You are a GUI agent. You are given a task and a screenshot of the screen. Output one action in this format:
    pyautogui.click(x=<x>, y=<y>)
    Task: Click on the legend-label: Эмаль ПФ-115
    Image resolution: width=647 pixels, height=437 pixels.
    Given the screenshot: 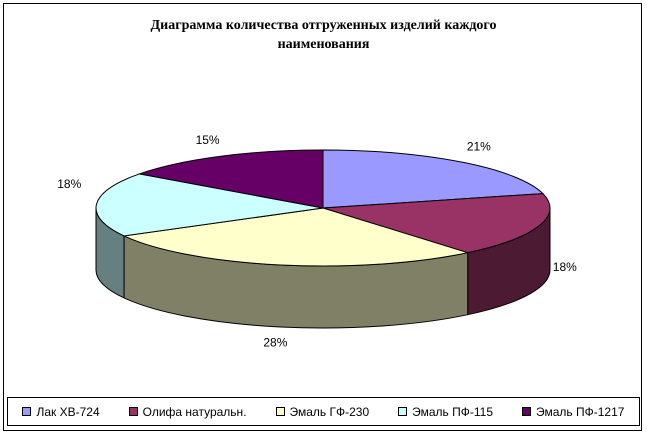 What is the action you would take?
    pyautogui.click(x=453, y=411)
    